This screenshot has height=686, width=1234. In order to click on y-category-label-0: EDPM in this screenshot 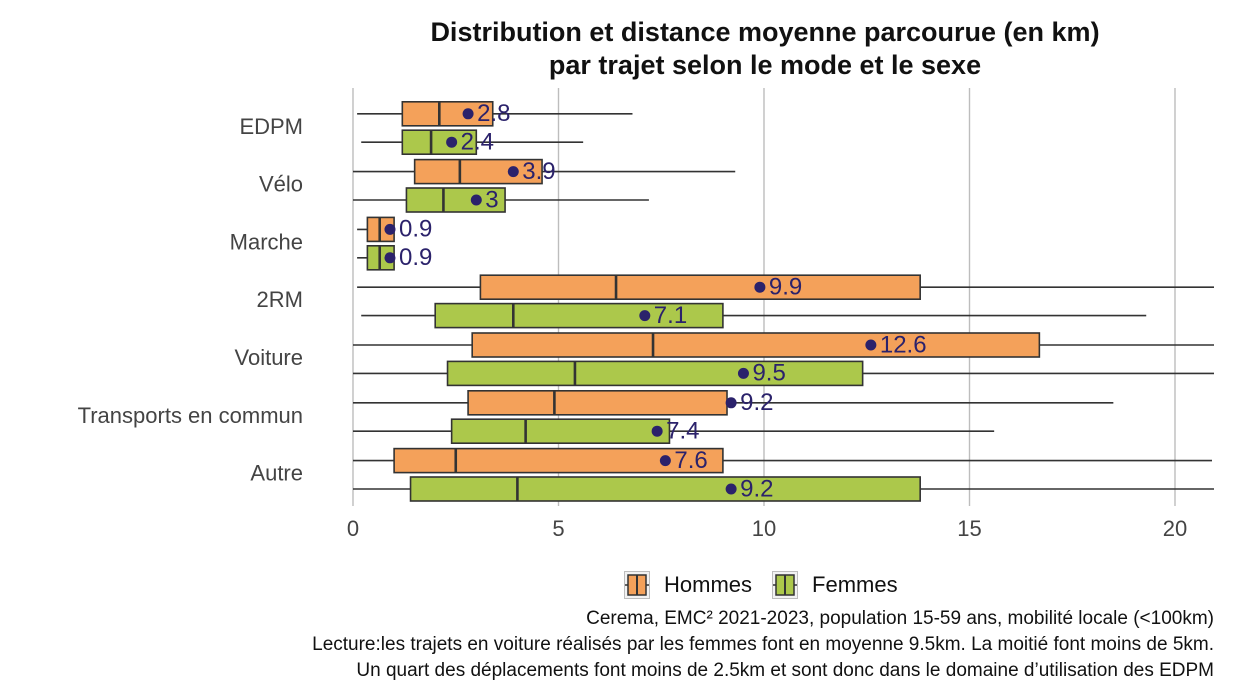, I will do `click(271, 126)`.